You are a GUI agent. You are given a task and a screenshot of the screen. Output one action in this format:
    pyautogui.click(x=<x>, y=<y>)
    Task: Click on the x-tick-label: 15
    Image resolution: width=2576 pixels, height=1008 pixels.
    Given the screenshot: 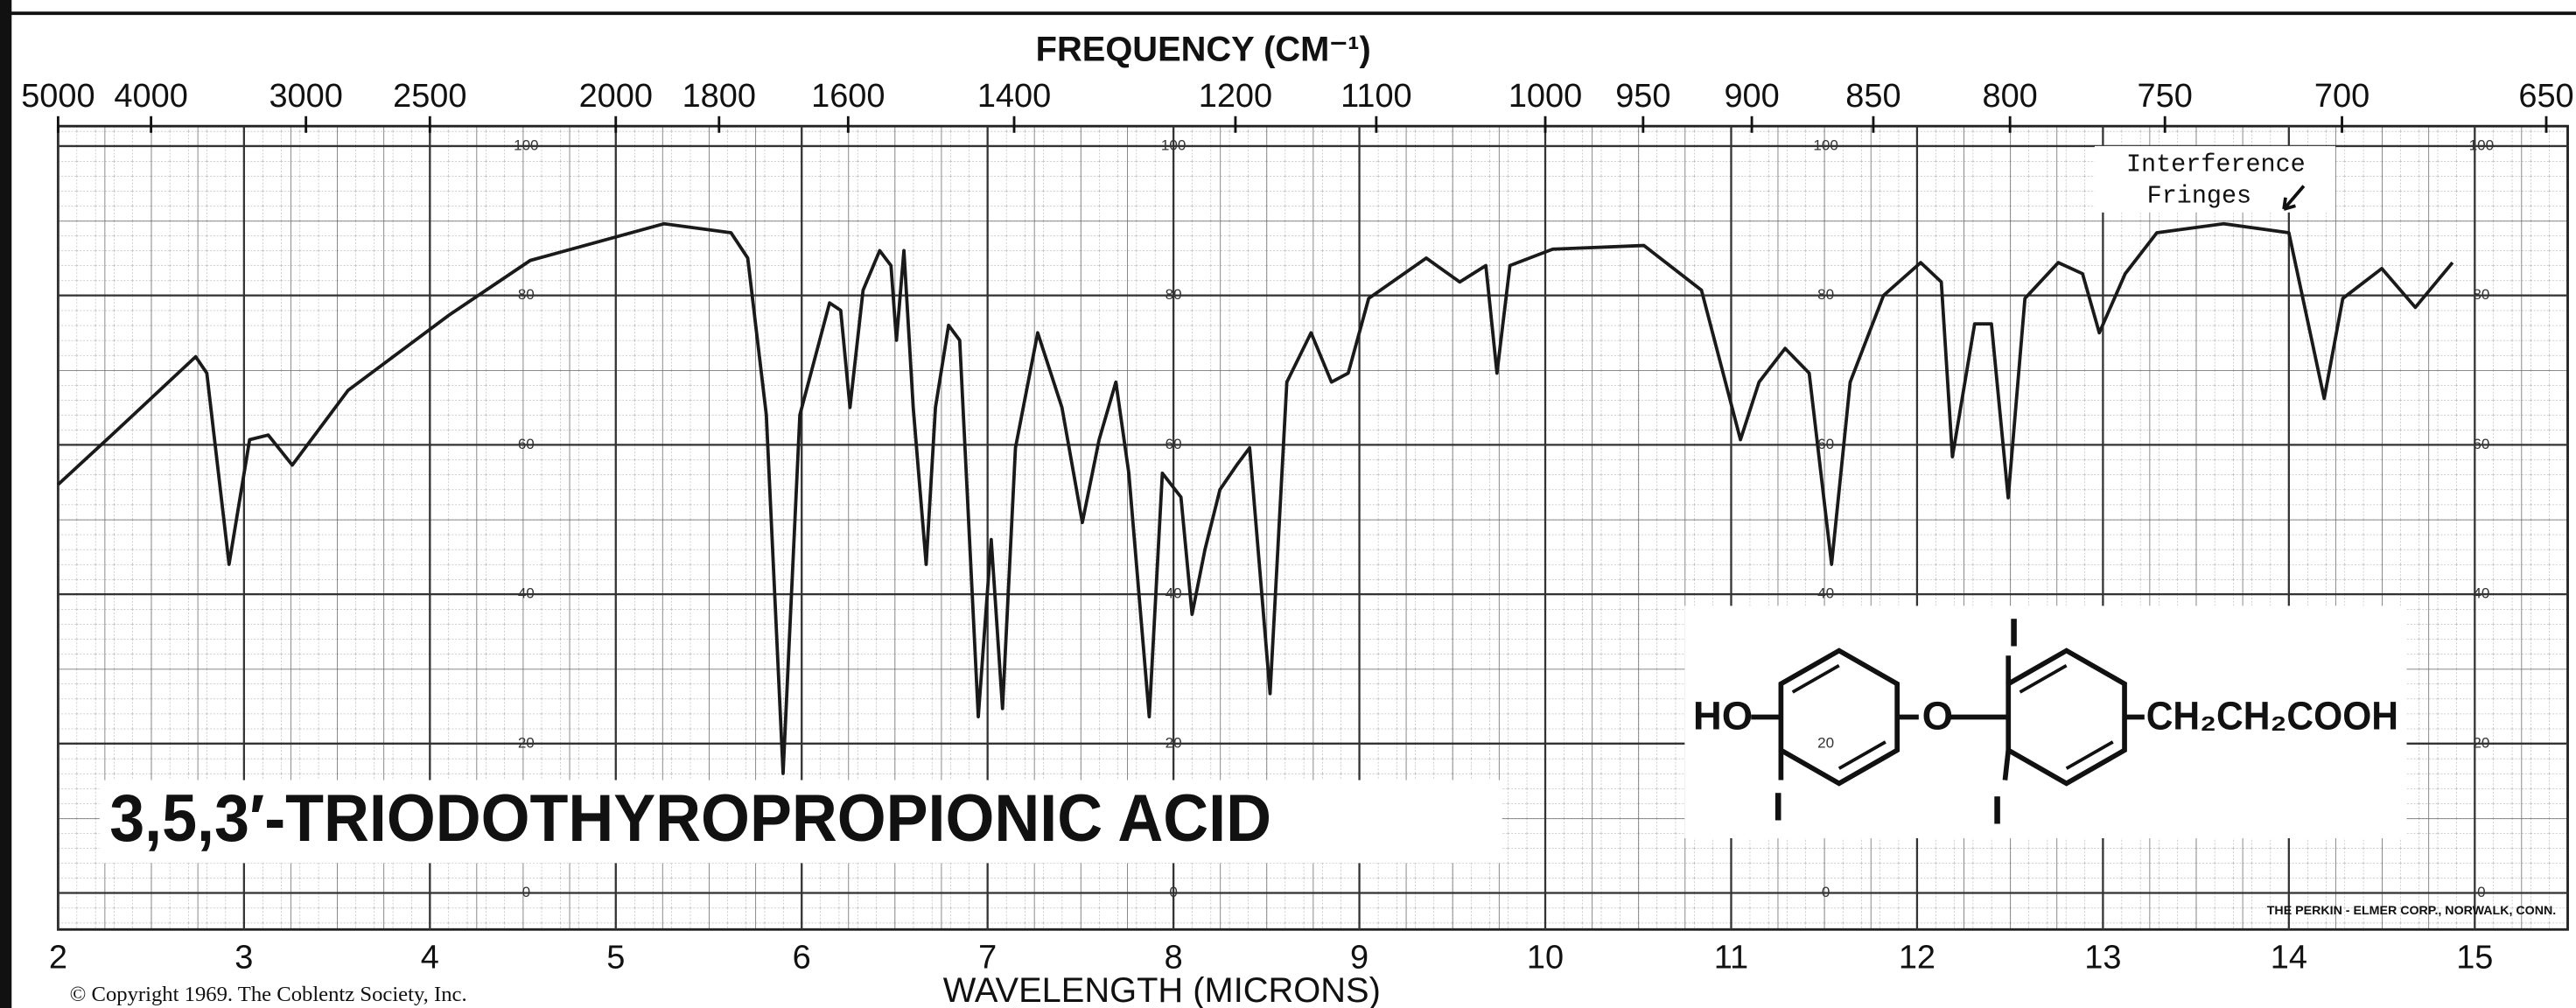 What is the action you would take?
    pyautogui.click(x=2474, y=957)
    